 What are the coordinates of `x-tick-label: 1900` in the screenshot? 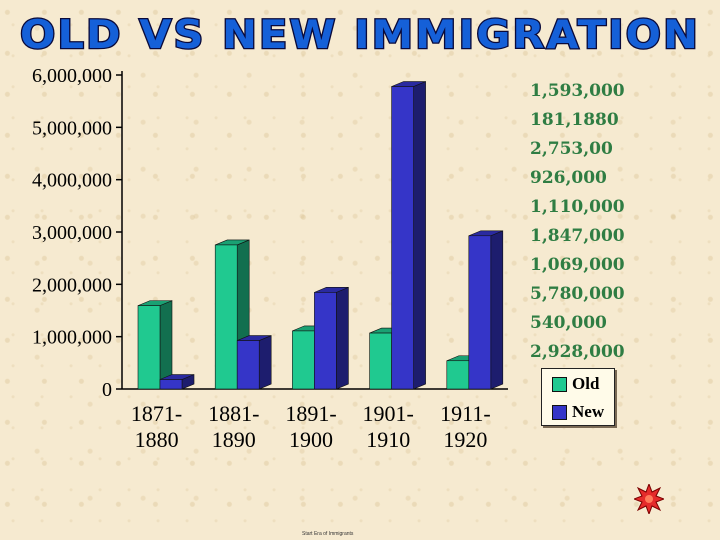 It's located at (311, 439).